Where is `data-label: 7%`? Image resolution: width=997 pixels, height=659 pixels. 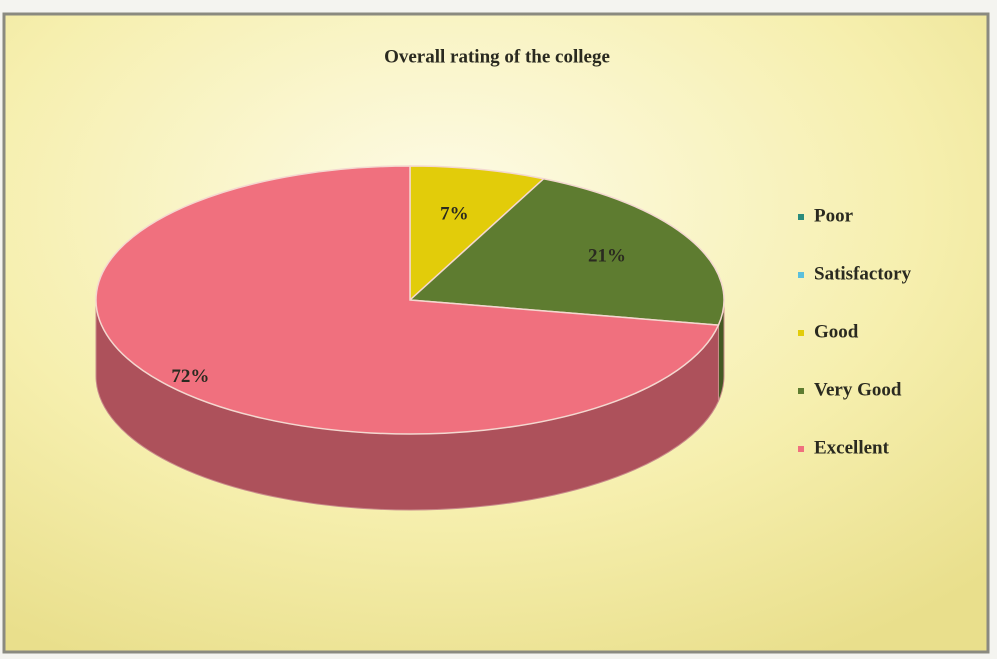 data-label: 7% is located at coordinates (454, 214).